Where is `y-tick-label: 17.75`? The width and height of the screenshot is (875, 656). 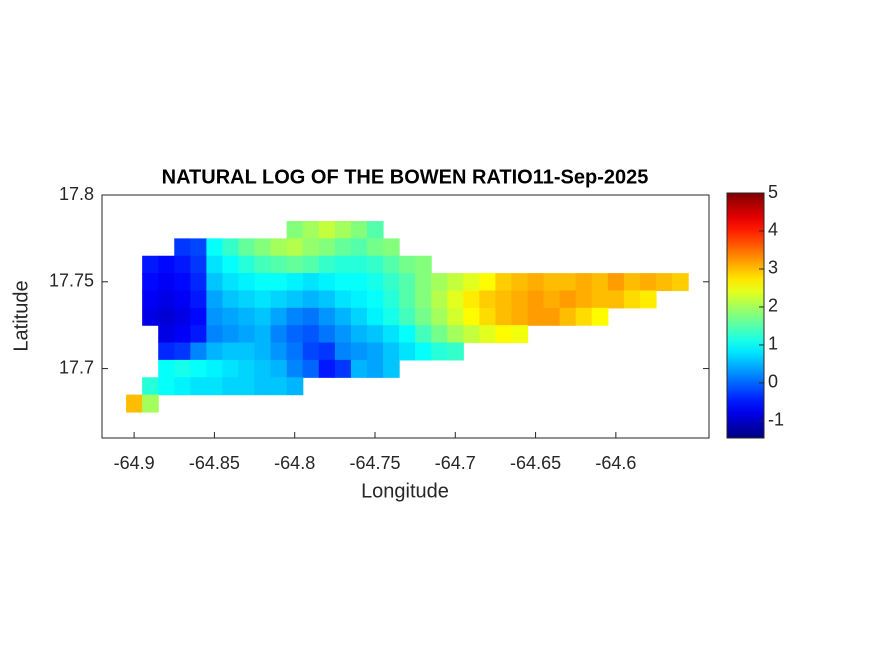 y-tick-label: 17.75 is located at coordinates (71, 281).